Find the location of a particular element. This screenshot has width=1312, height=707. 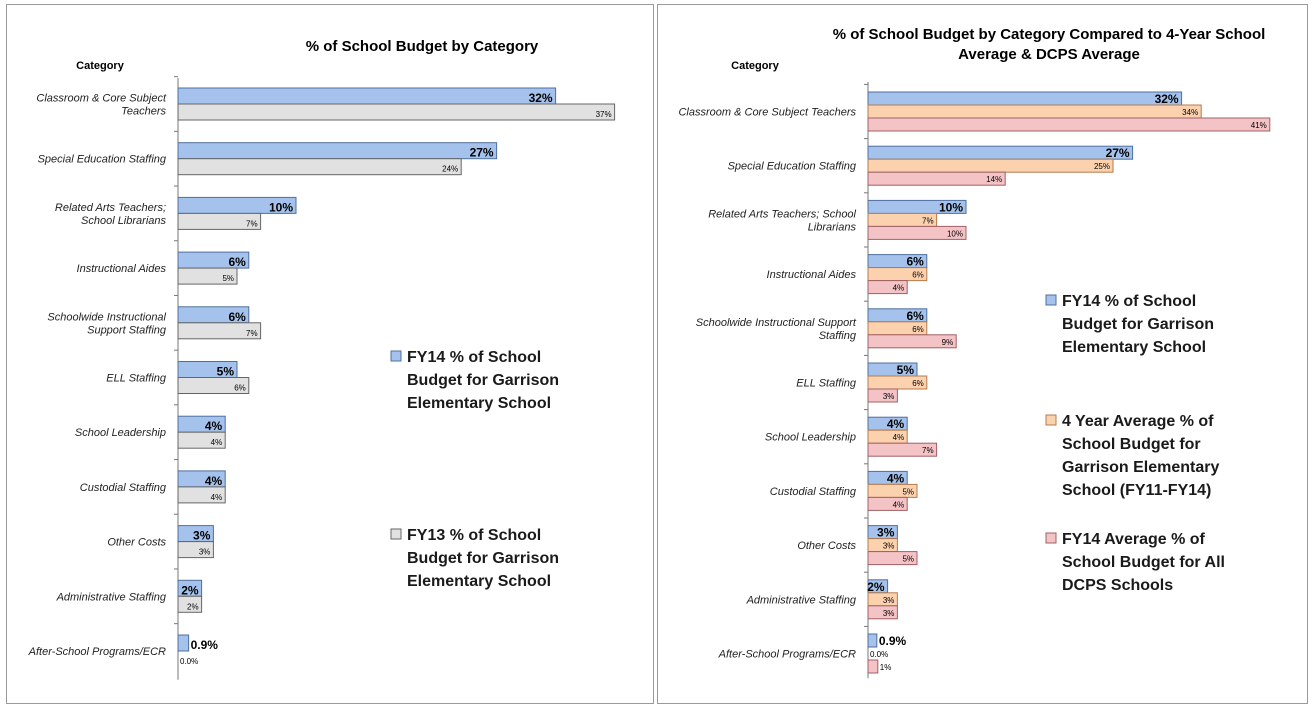

category-header: Category is located at coordinates (755, 66).